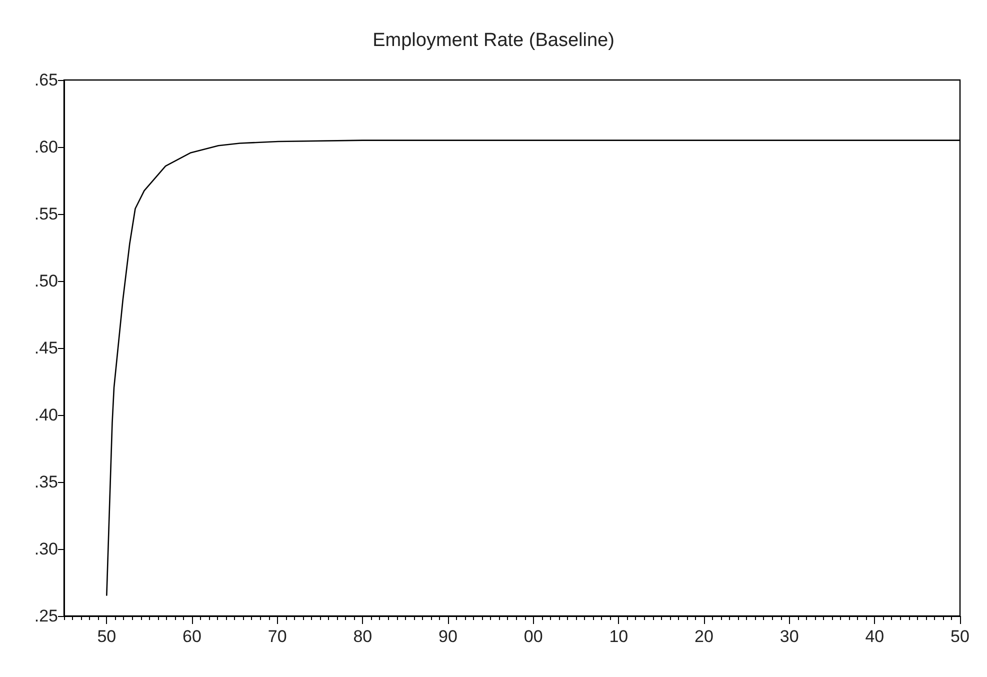  I want to click on x-tick-label: 90, so click(448, 636).